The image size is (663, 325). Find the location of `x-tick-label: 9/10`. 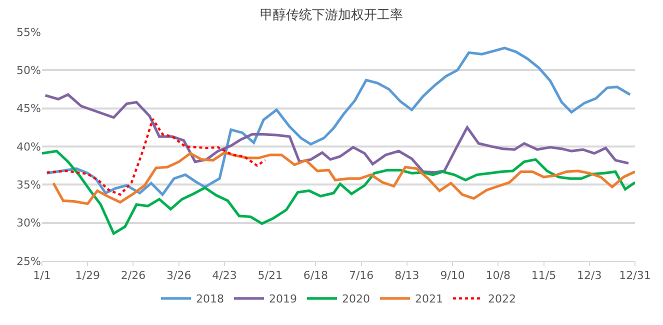

x-tick-label: 9/10 is located at coordinates (452, 275).